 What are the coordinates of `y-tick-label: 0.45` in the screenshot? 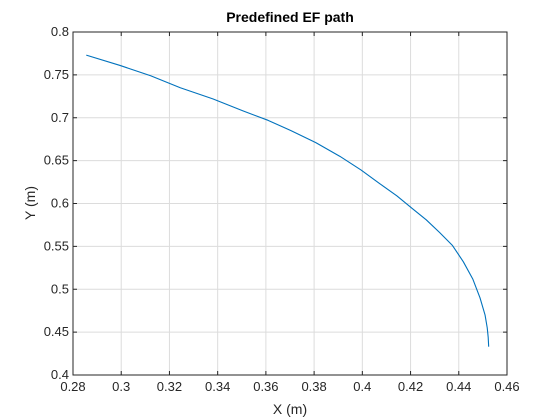 It's located at (56, 331).